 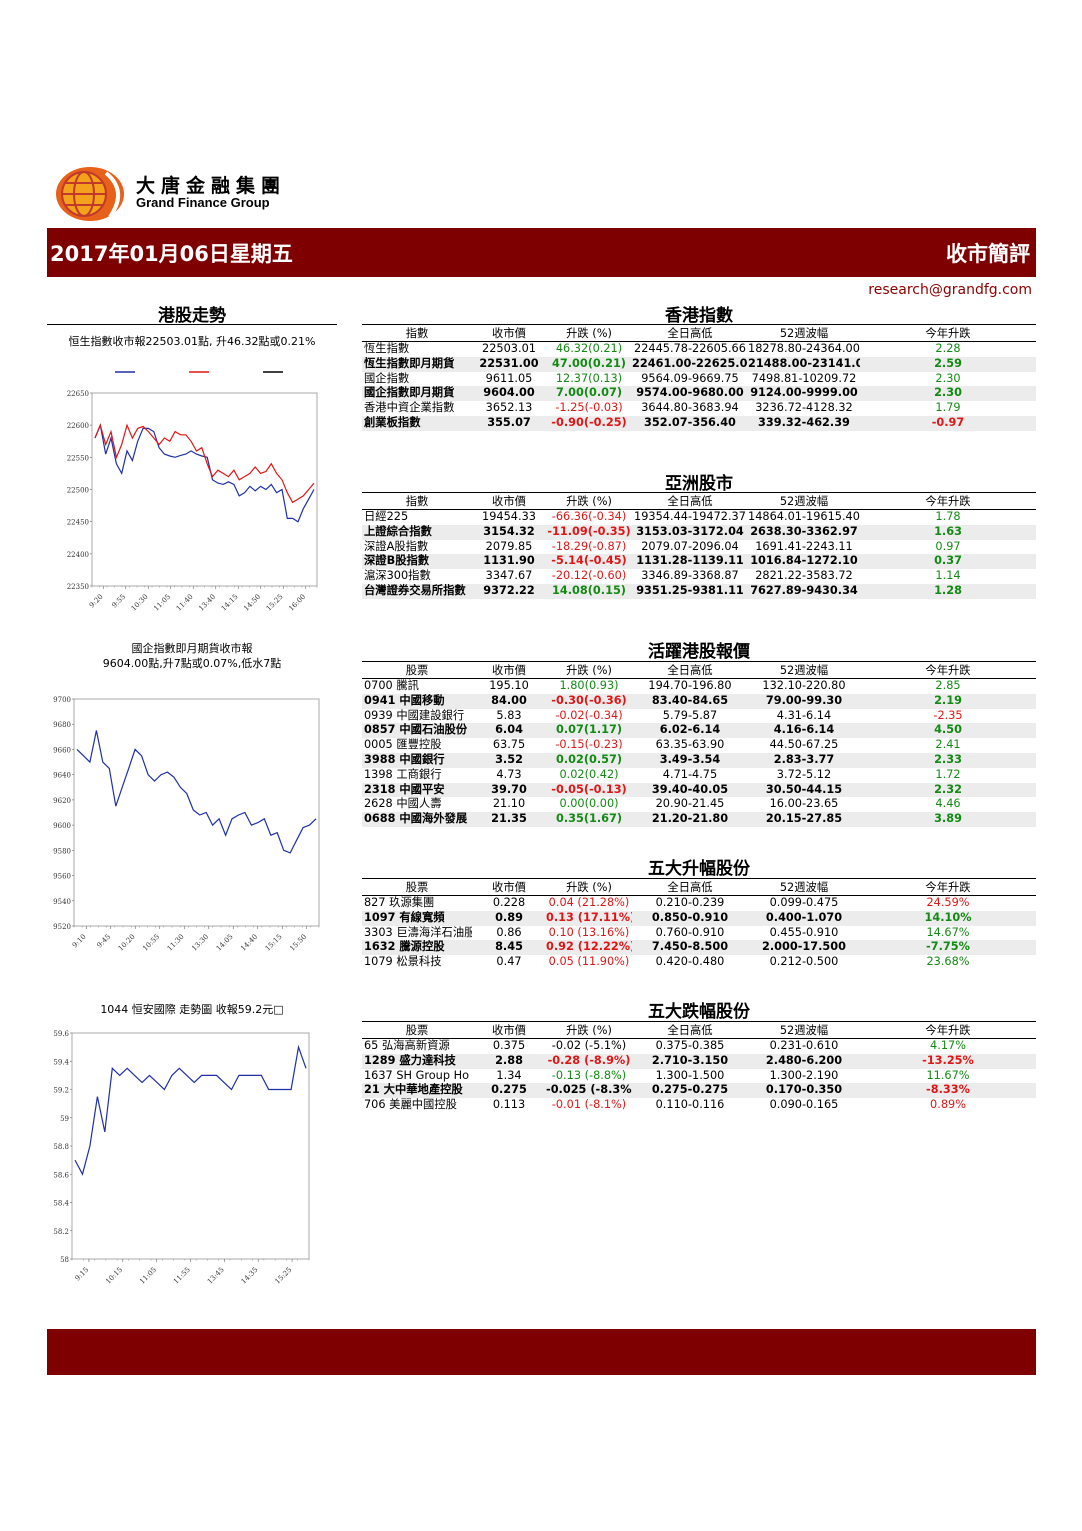 I want to click on table-cell: 恆生指數, so click(x=387, y=348).